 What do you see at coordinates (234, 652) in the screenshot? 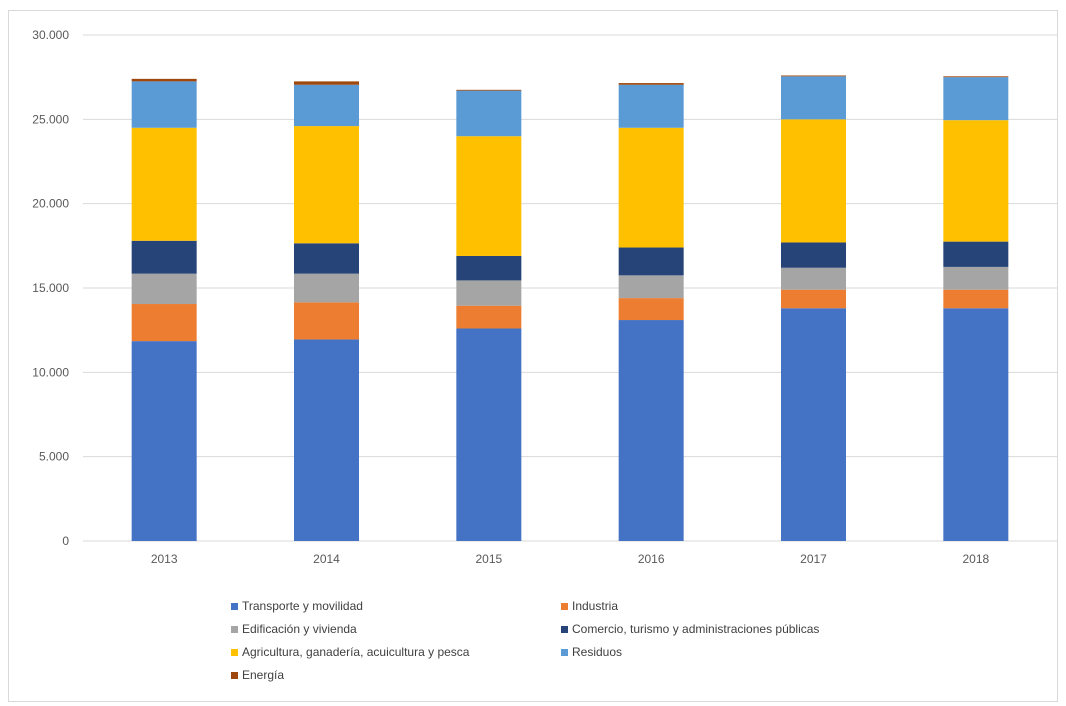
I see `legend-swatch-agricultura` at bounding box center [234, 652].